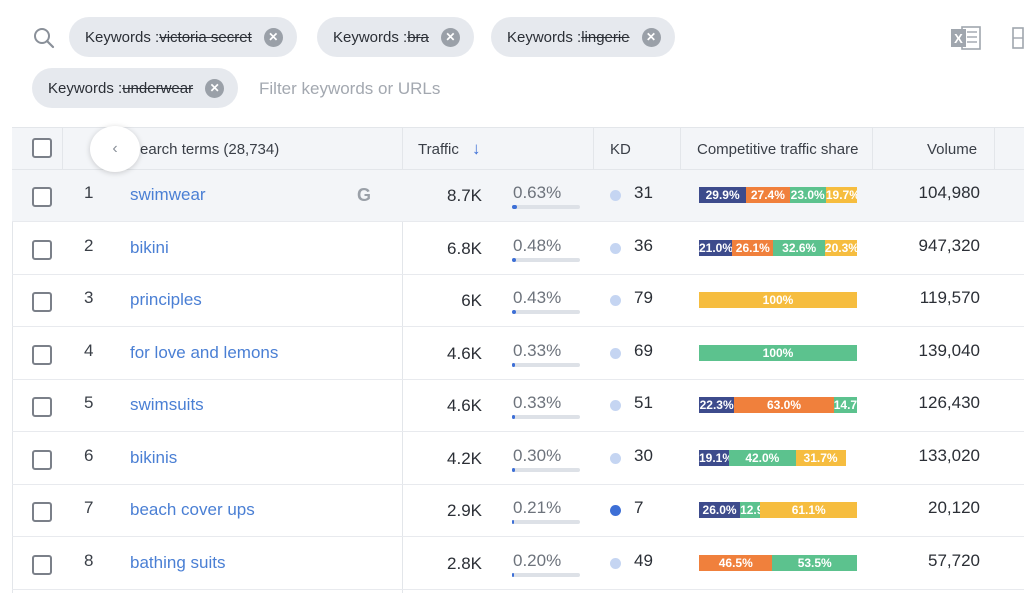  What do you see at coordinates (205, 149) in the screenshot?
I see `search-terms-header: Search terms (28,734)` at bounding box center [205, 149].